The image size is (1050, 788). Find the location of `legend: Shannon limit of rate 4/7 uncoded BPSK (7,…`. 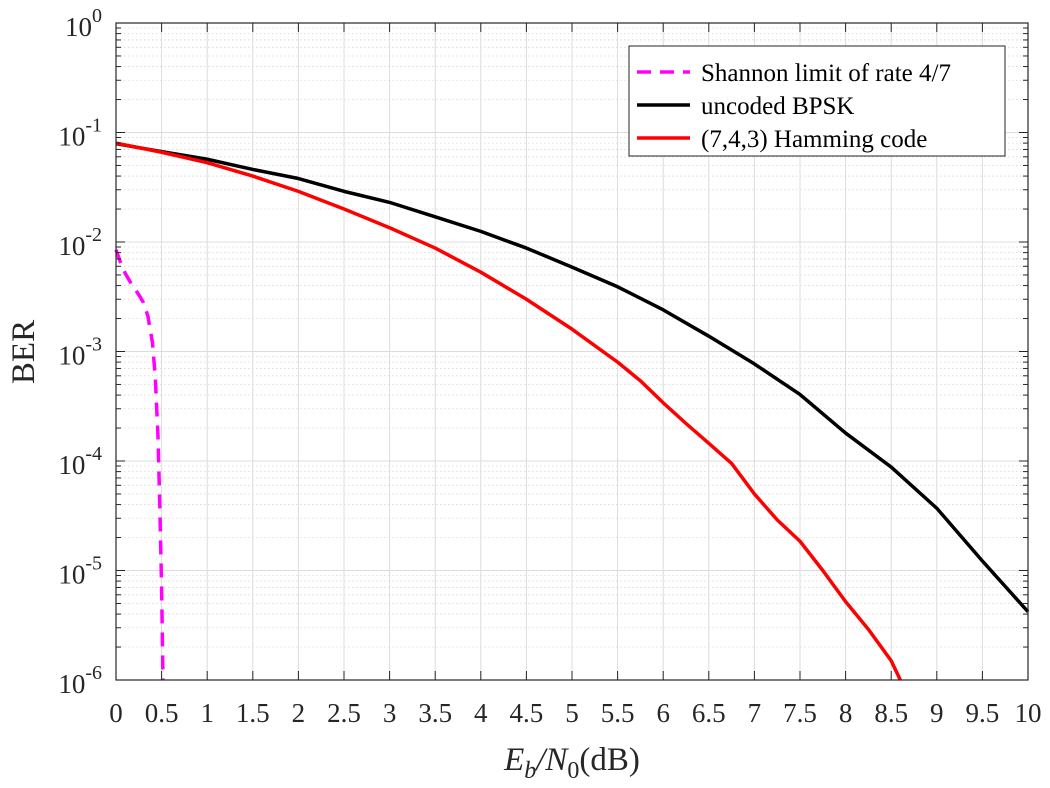

legend: Shannon limit of rate 4/7 uncoded BPSK (7,… is located at coordinates (817, 101).